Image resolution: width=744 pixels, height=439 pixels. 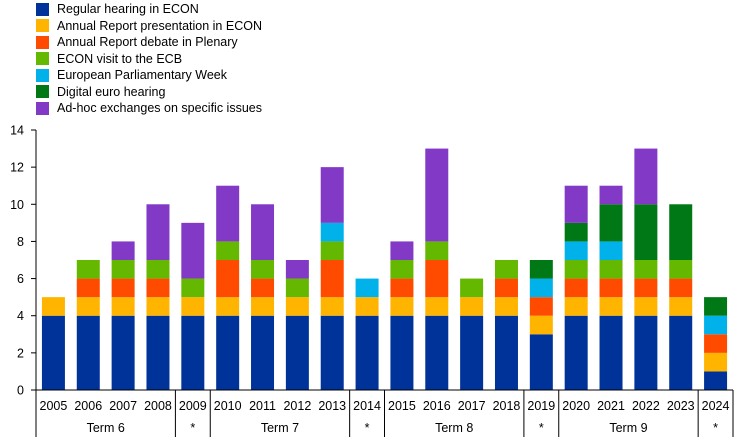 I want to click on legend-item-annual-report-presentation: Annual Report presentation in ECON, so click(x=149, y=26).